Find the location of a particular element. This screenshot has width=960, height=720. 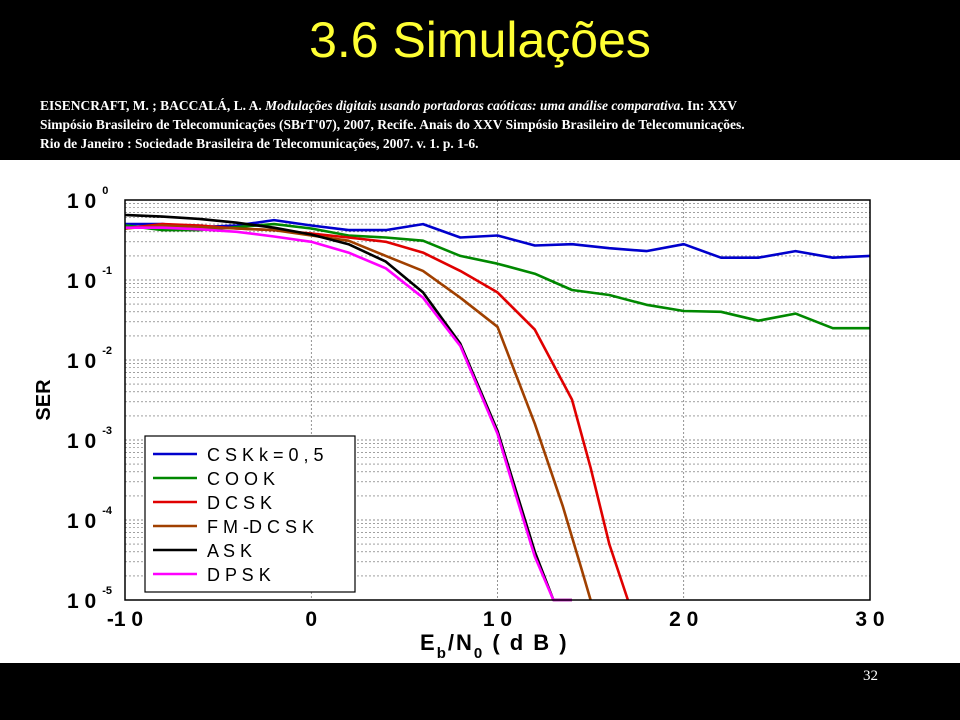

y-tick-label: 1 0 -2 is located at coordinates (89, 359).